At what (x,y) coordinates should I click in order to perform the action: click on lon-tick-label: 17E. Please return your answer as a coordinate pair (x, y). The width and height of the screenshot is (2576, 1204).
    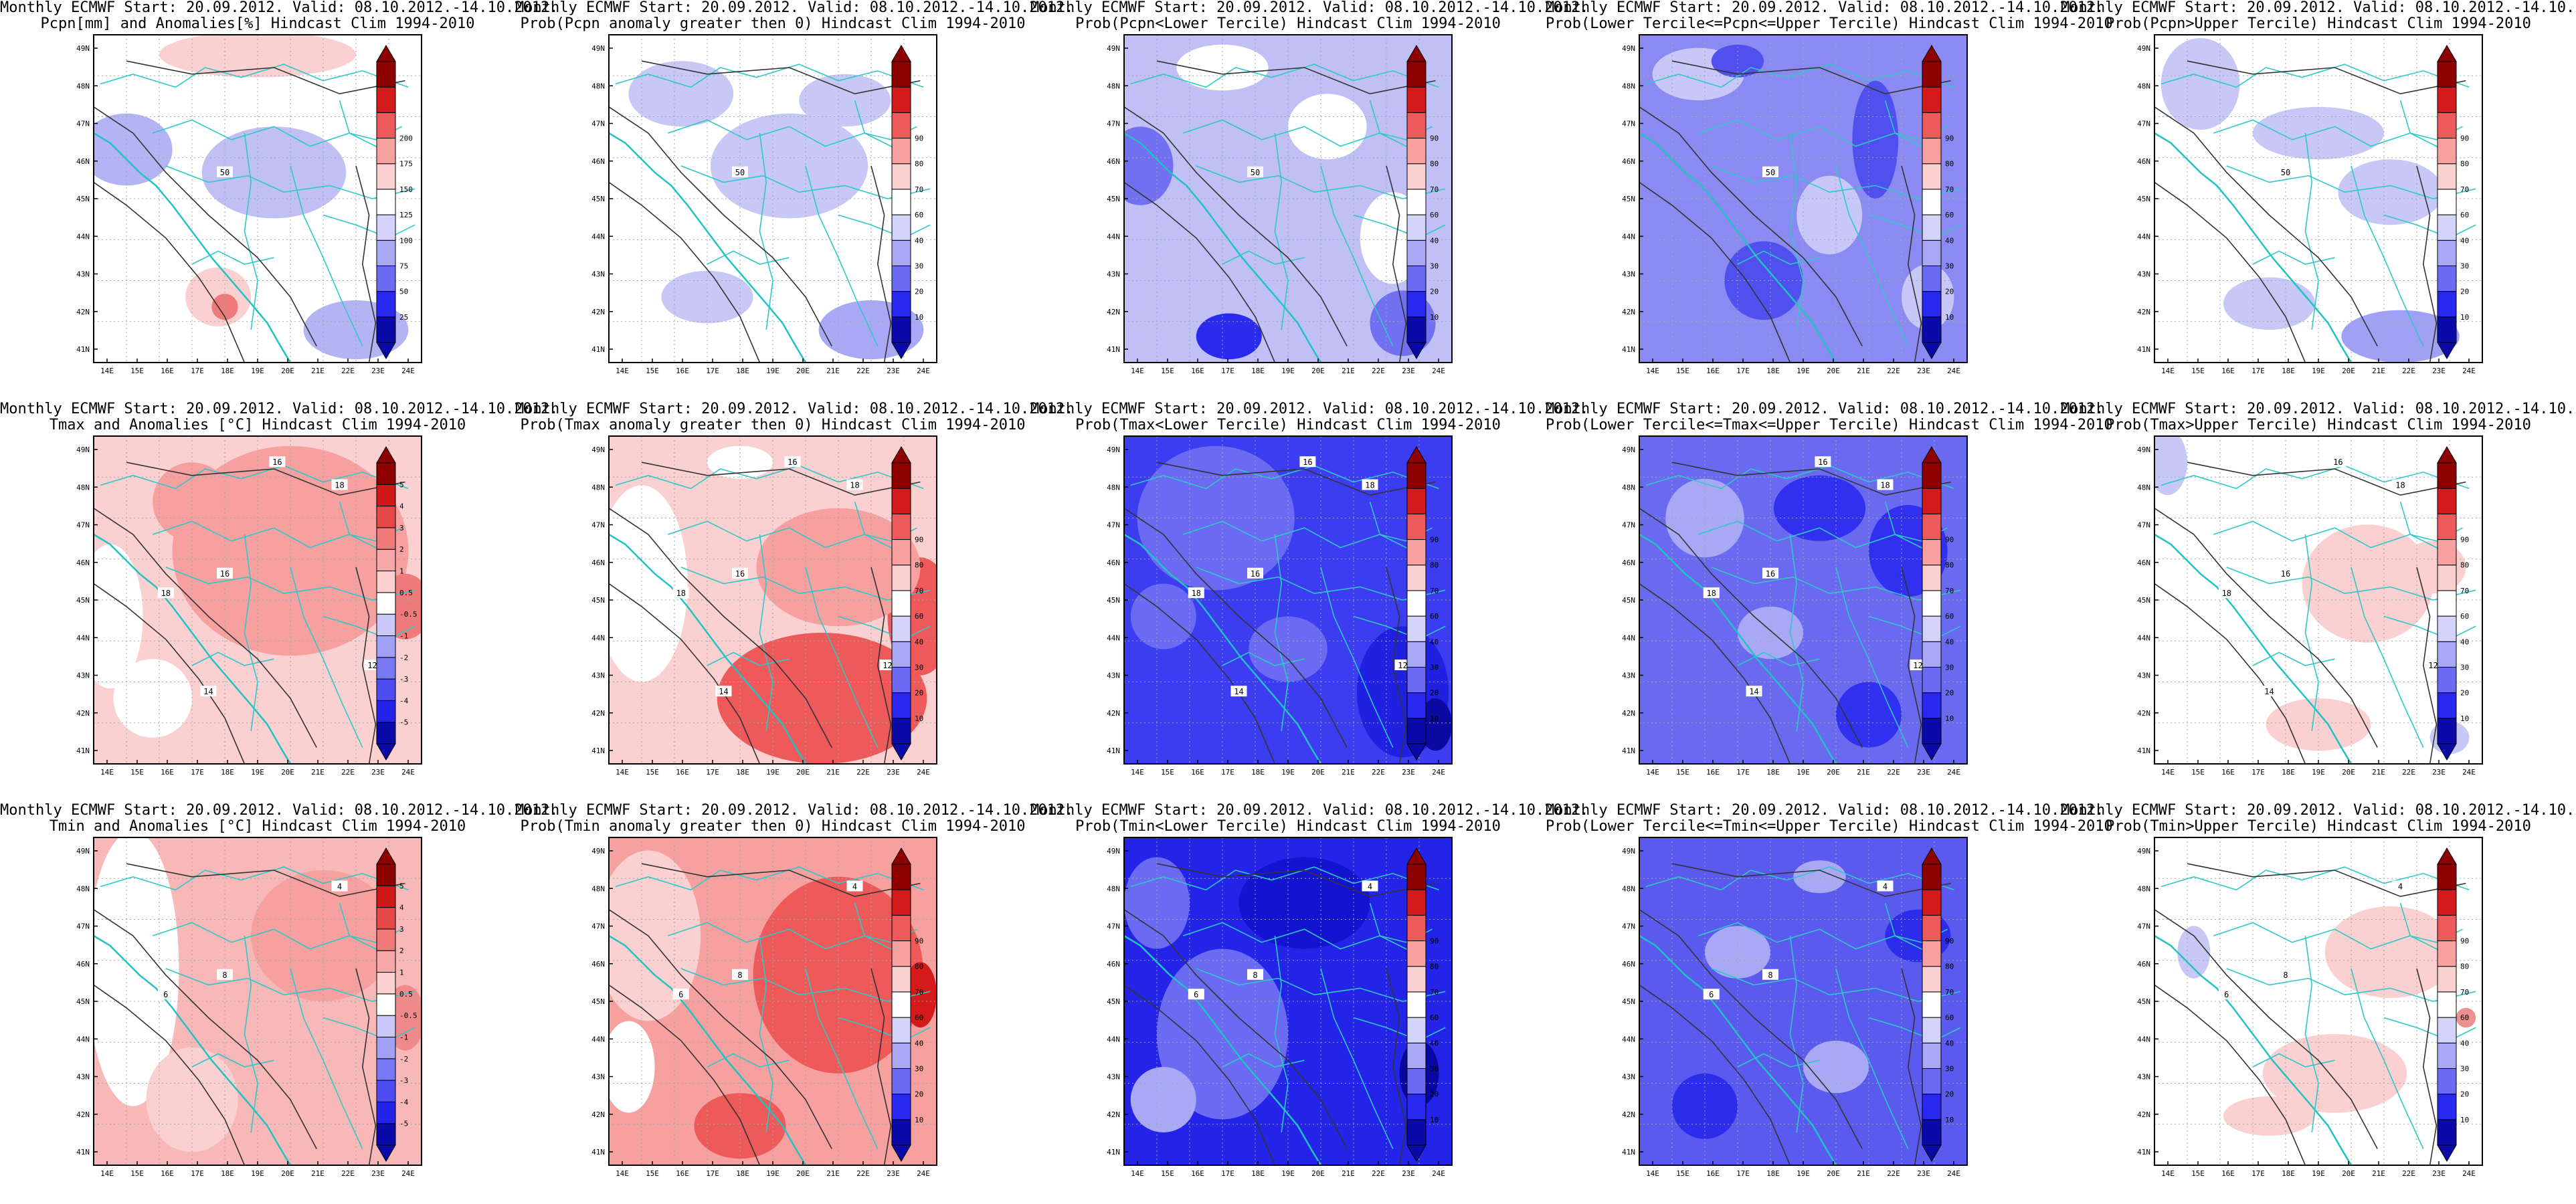
    Looking at the image, I should click on (197, 1173).